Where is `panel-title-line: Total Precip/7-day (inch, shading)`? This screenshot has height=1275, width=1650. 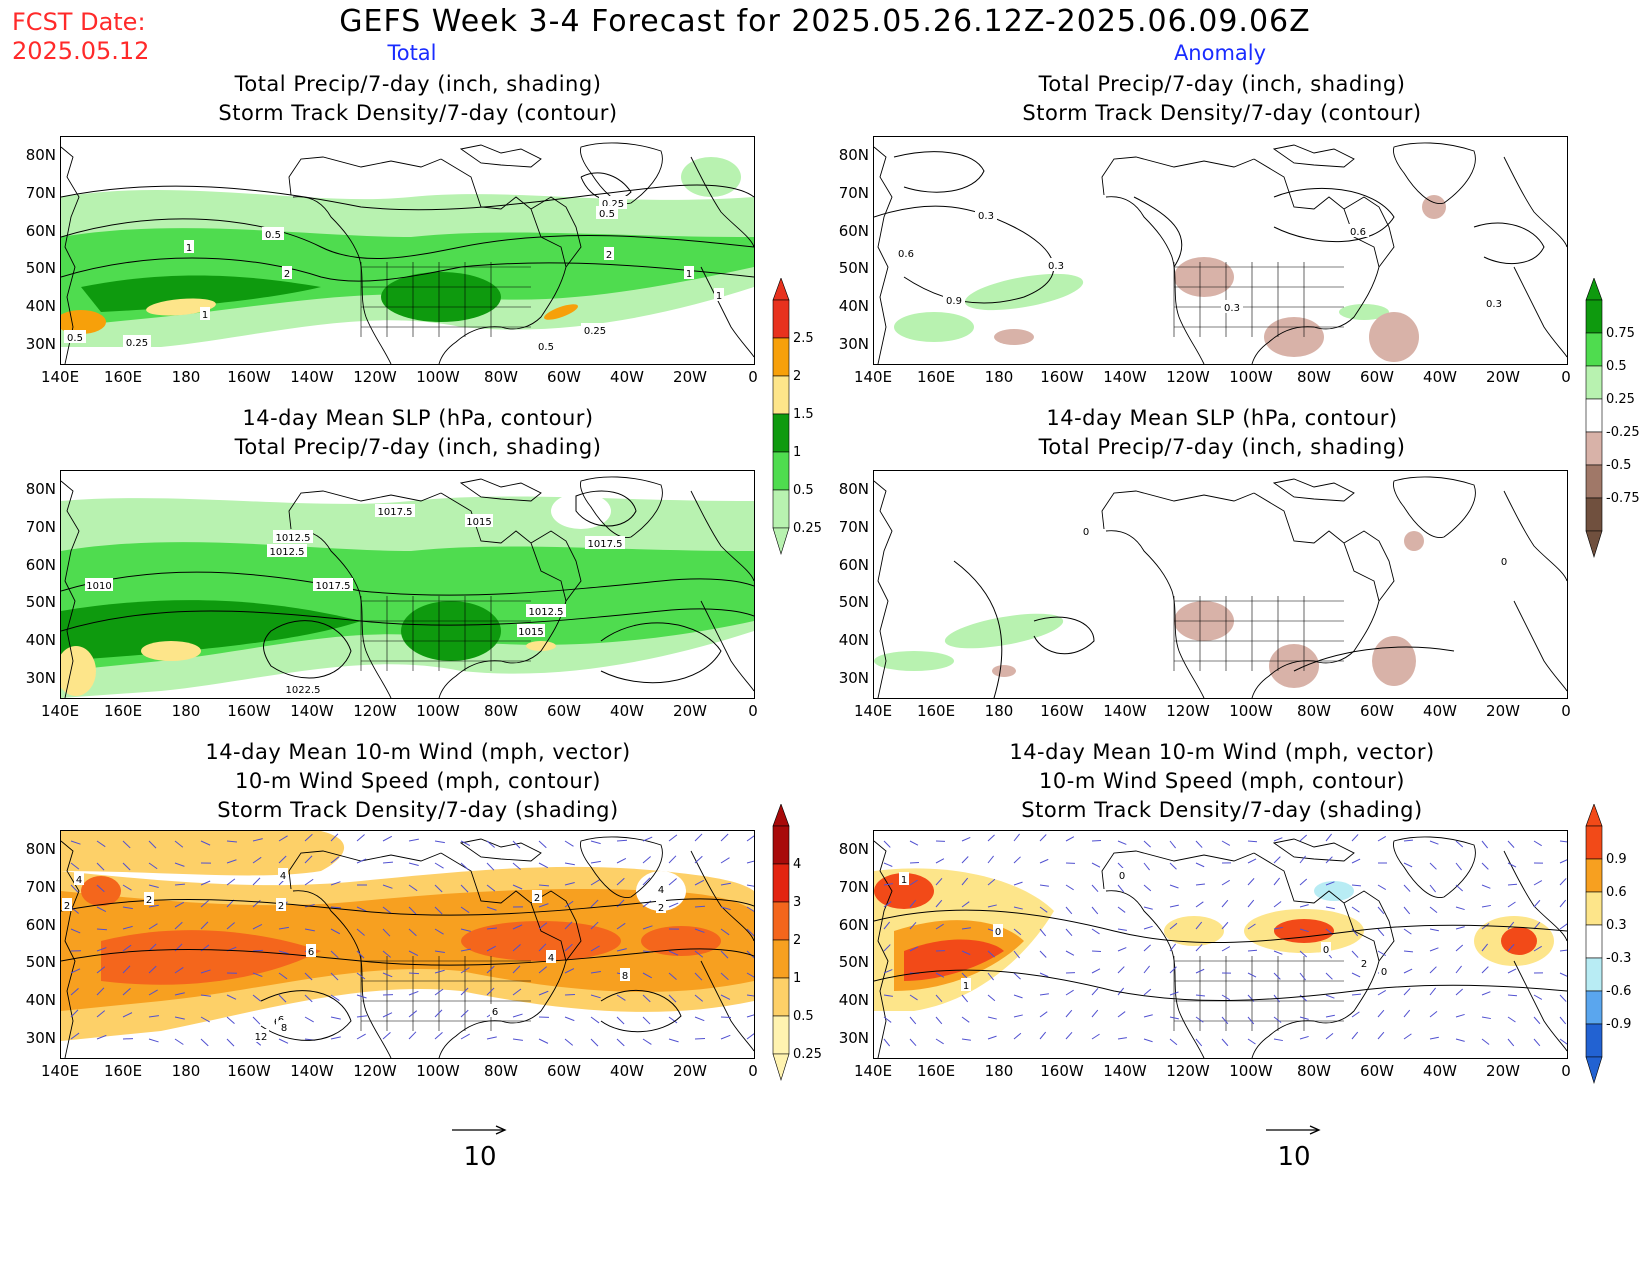
panel-title-line: Total Precip/7-day (inch, shading) is located at coordinates (1222, 447).